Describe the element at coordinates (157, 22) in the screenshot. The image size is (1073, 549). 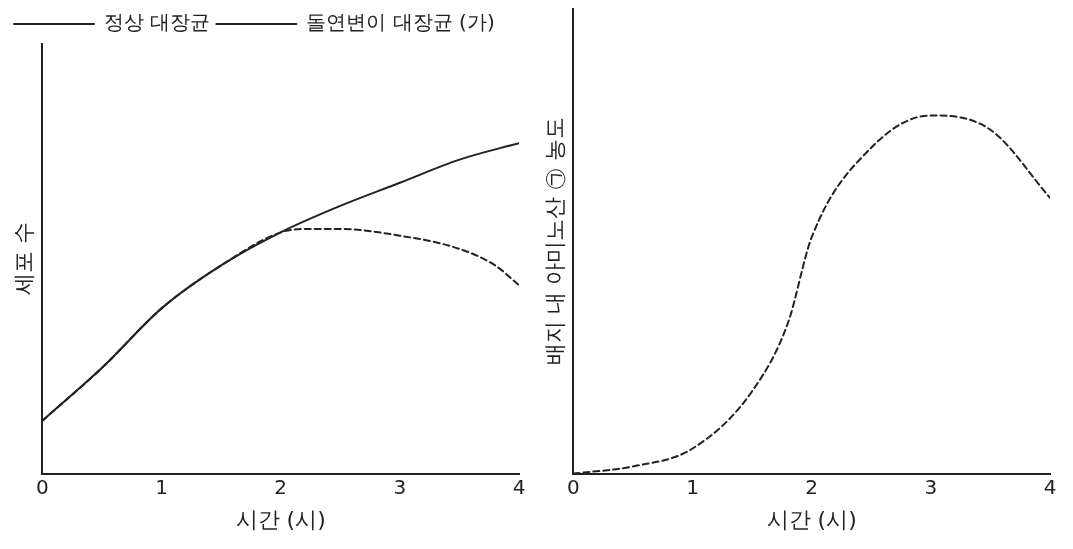
I see `legend-label: 정상 대장균` at that location.